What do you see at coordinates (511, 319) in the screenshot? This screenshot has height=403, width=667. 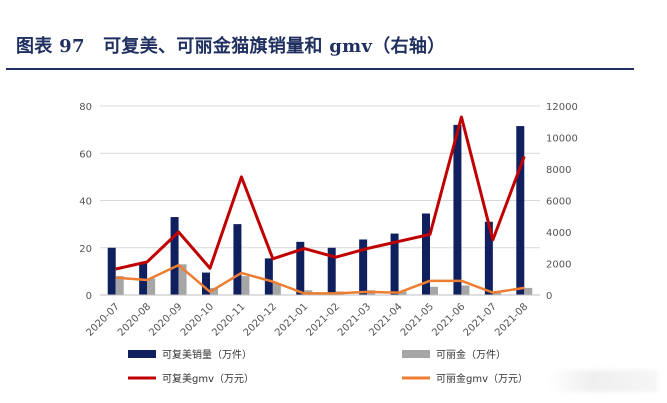 I see `x-tick-13: 2021-08` at bounding box center [511, 319].